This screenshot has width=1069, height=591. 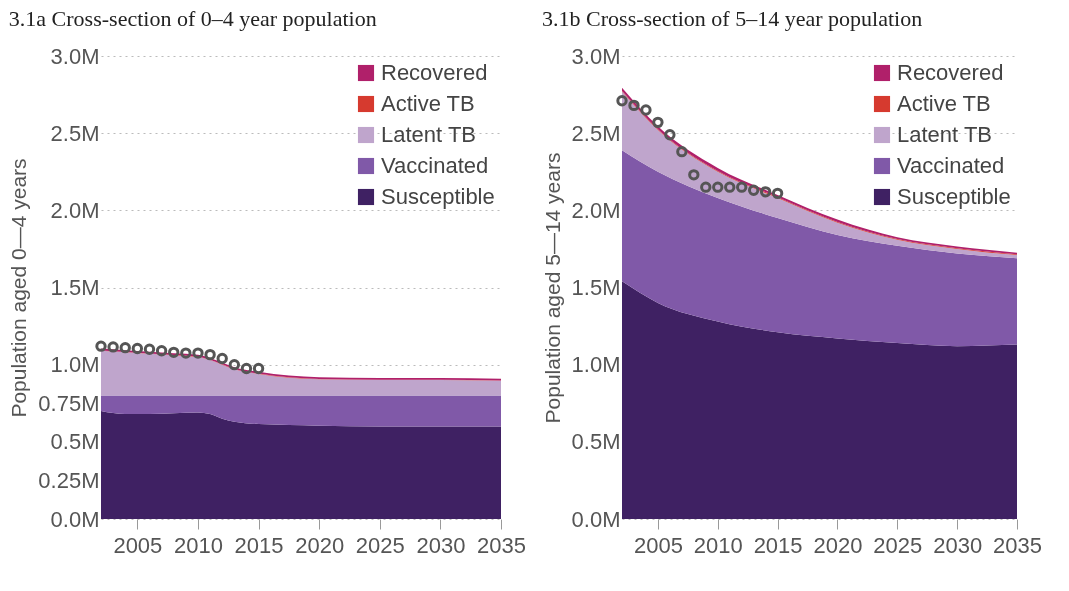 I want to click on y-axis-title: Population aged 0—4 years, so click(x=19, y=288).